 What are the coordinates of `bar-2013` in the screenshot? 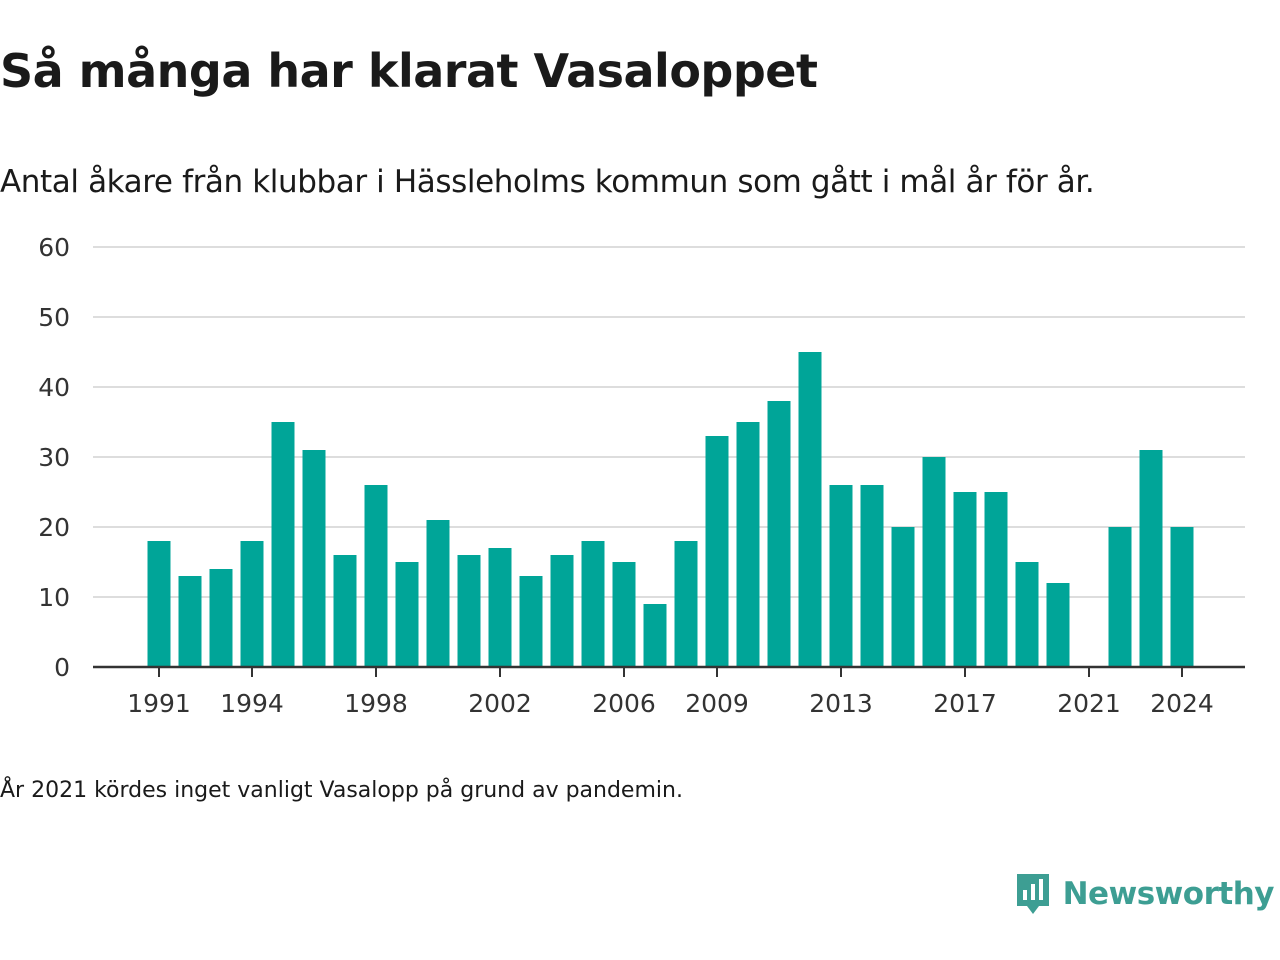 It's located at (841, 576).